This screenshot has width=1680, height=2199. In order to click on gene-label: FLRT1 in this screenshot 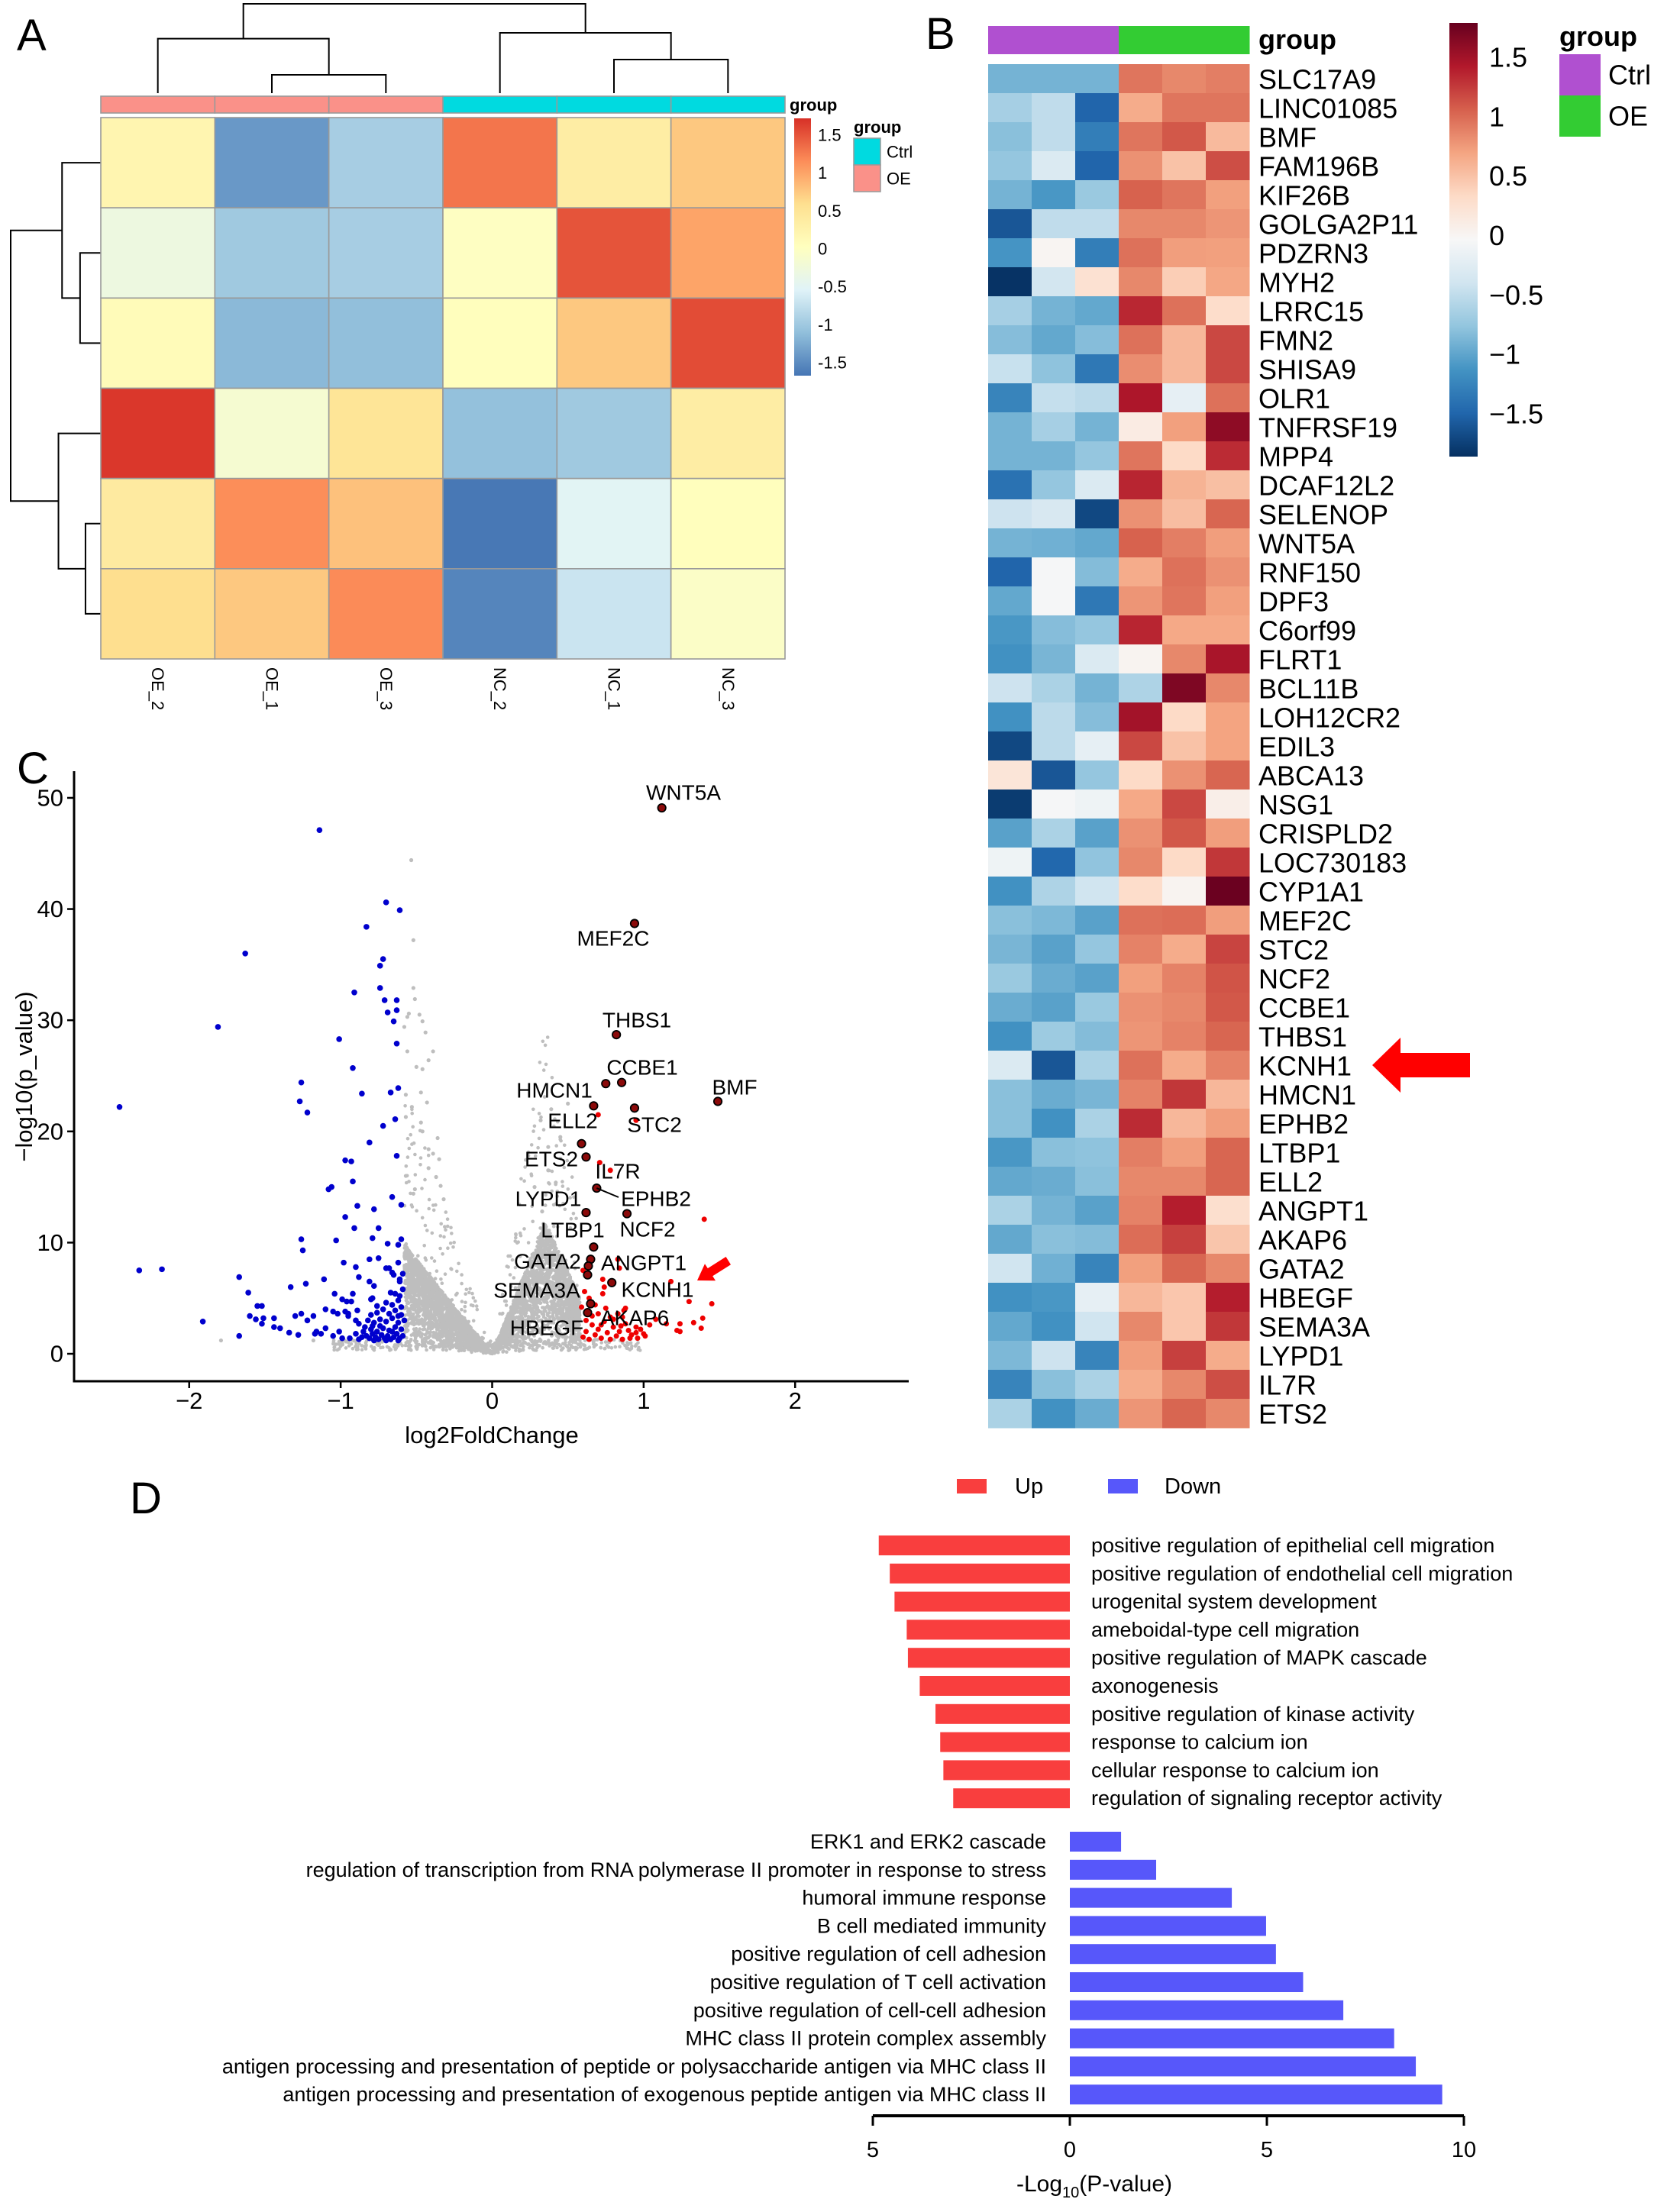, I will do `click(1300, 660)`.